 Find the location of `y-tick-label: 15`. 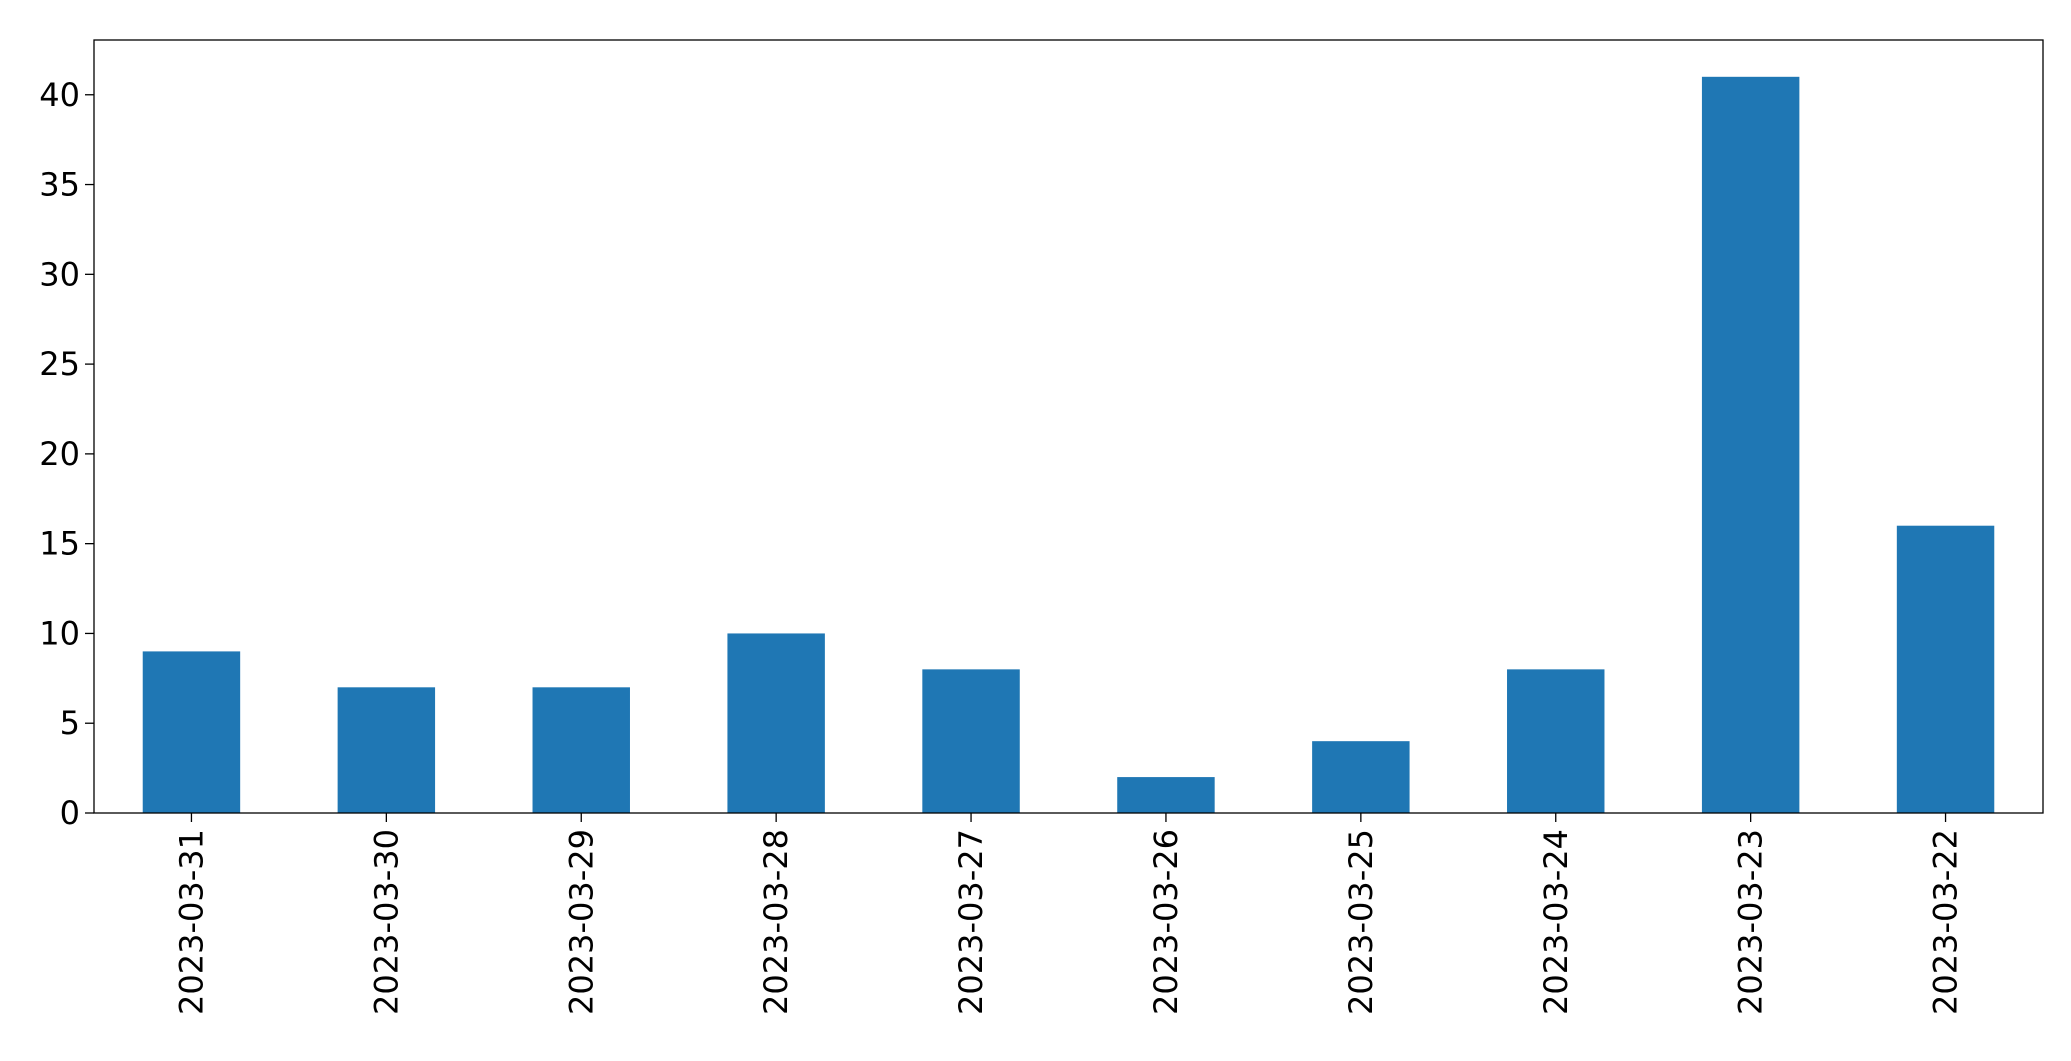

y-tick-label: 15 is located at coordinates (59, 544).